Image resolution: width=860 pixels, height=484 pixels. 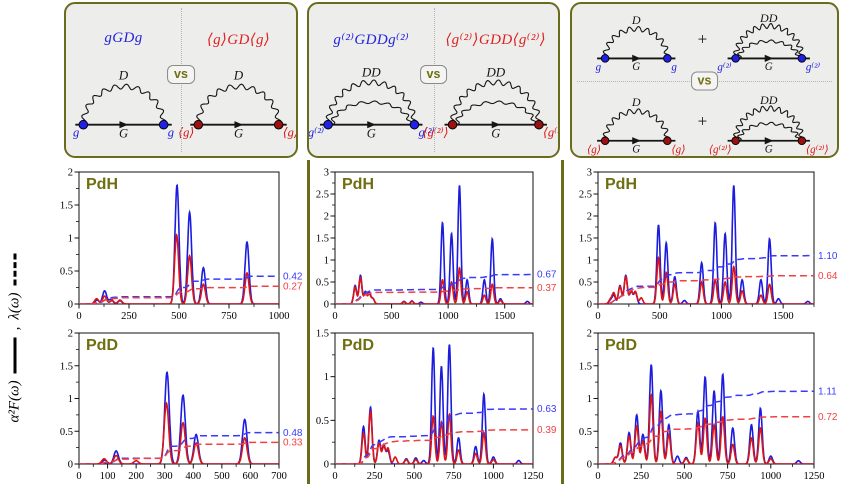 What do you see at coordinates (193, 476) in the screenshot?
I see `x-tick-label: 400` at bounding box center [193, 476].